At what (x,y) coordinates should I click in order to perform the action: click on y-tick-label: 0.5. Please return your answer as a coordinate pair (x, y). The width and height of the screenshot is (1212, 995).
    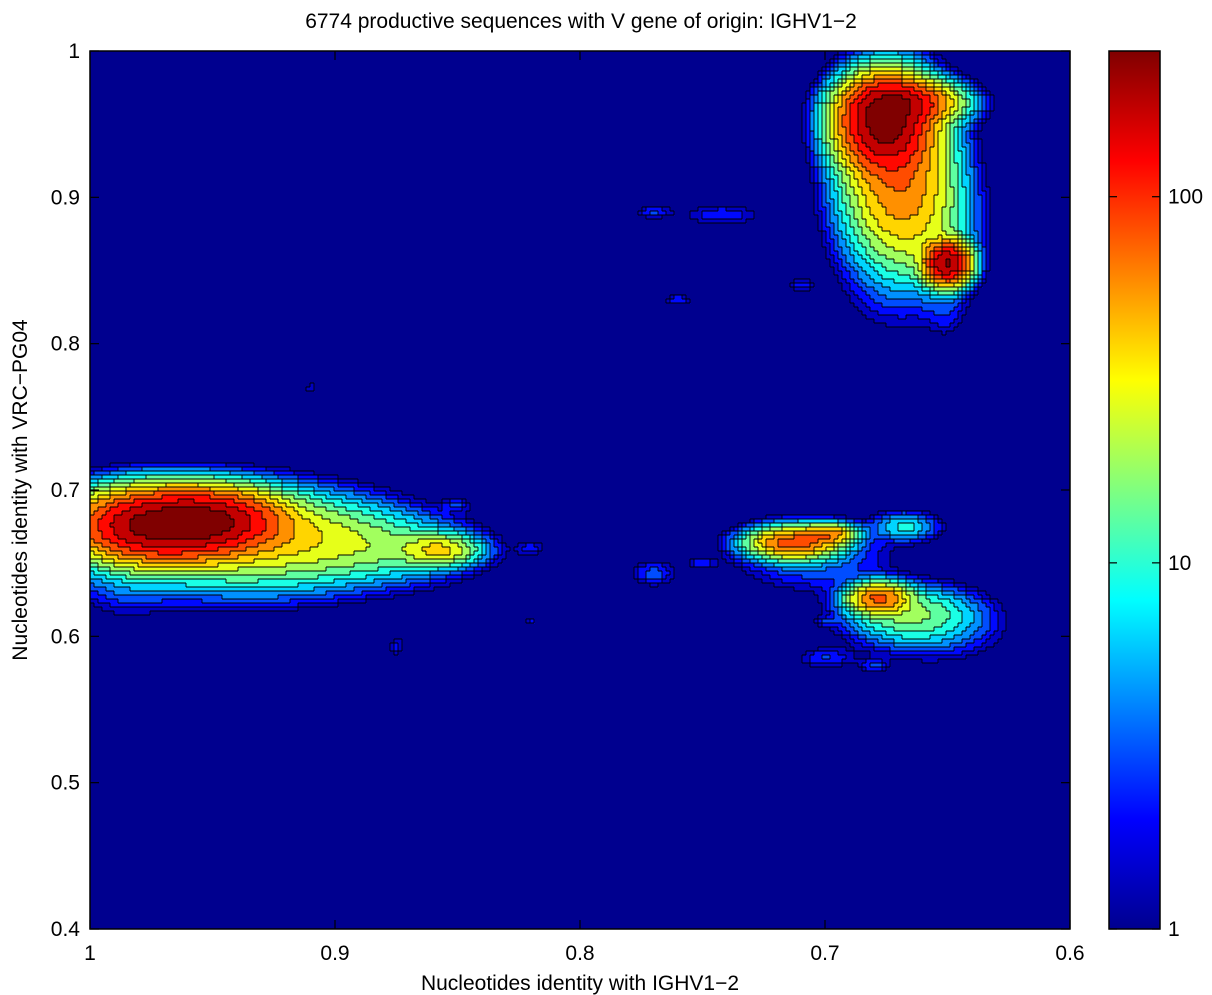
    Looking at the image, I should click on (65, 783).